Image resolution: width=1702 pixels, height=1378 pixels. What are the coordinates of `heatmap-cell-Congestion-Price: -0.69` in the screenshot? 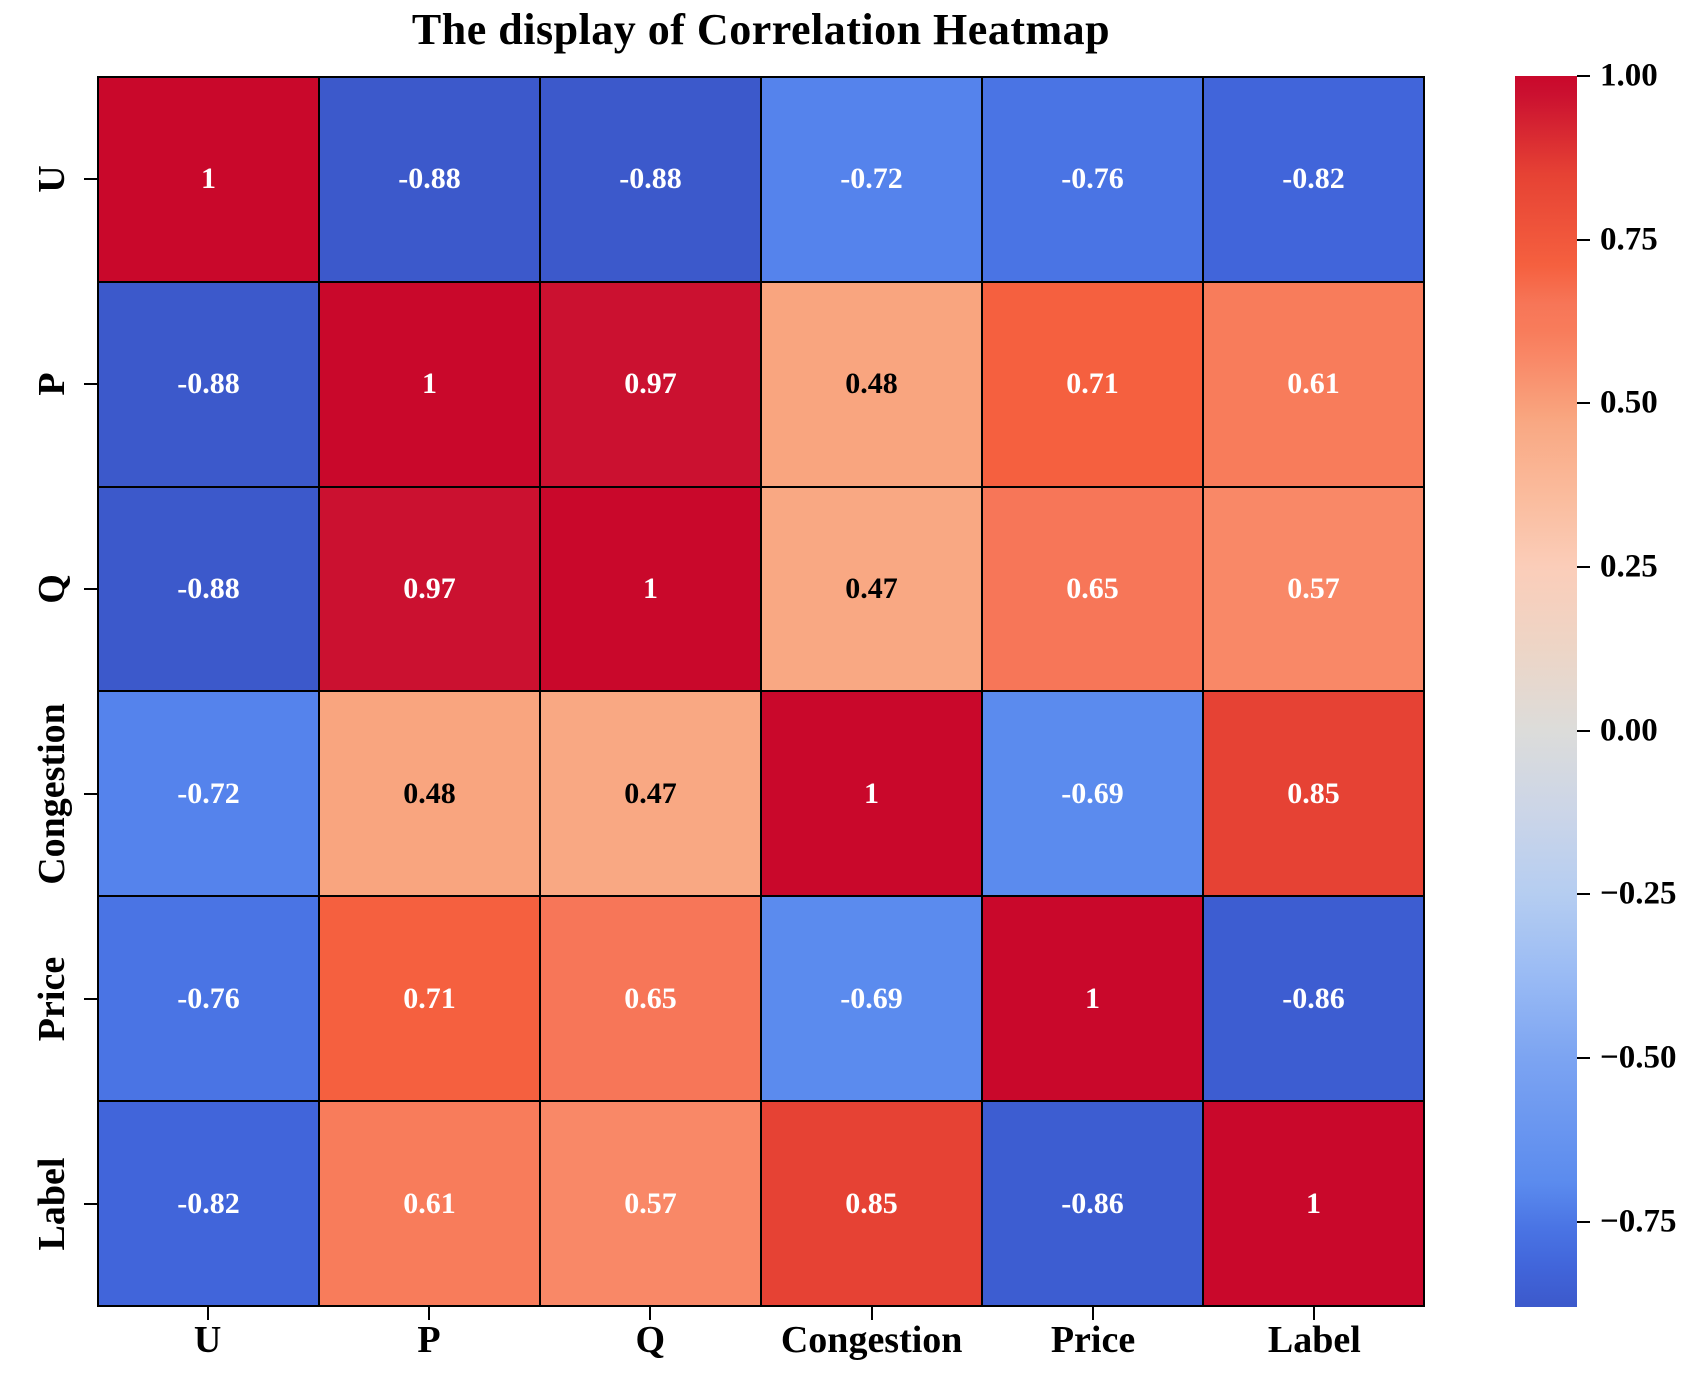 It's located at (1092, 794).